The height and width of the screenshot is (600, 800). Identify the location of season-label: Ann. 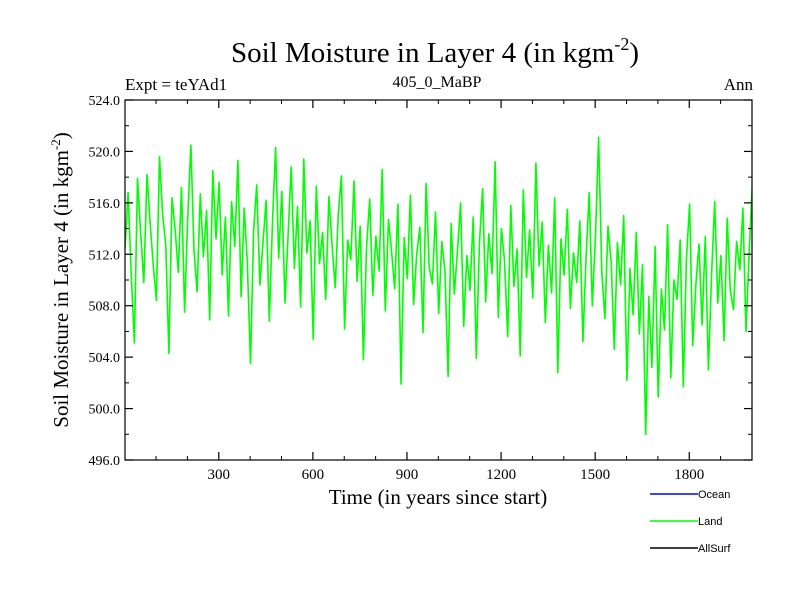
(739, 84).